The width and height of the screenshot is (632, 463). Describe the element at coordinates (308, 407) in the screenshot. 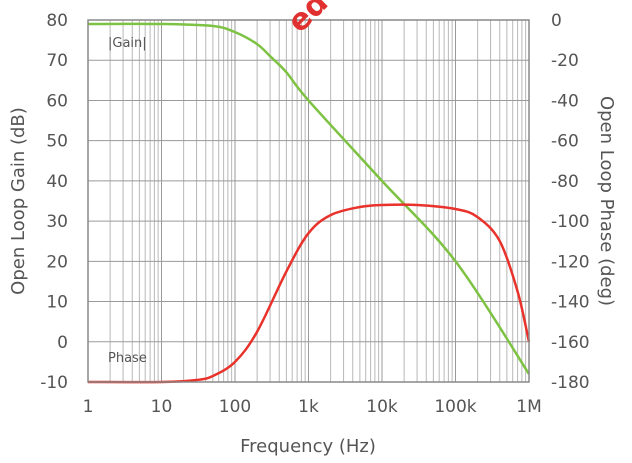

I see `x-tick-label: 1k` at that location.